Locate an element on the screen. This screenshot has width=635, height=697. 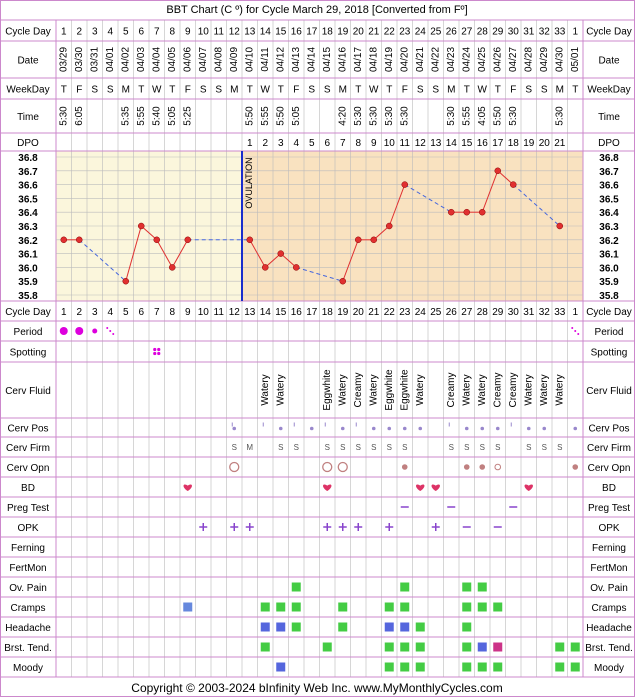
cycle-day-number: 8 is located at coordinates (172, 32).